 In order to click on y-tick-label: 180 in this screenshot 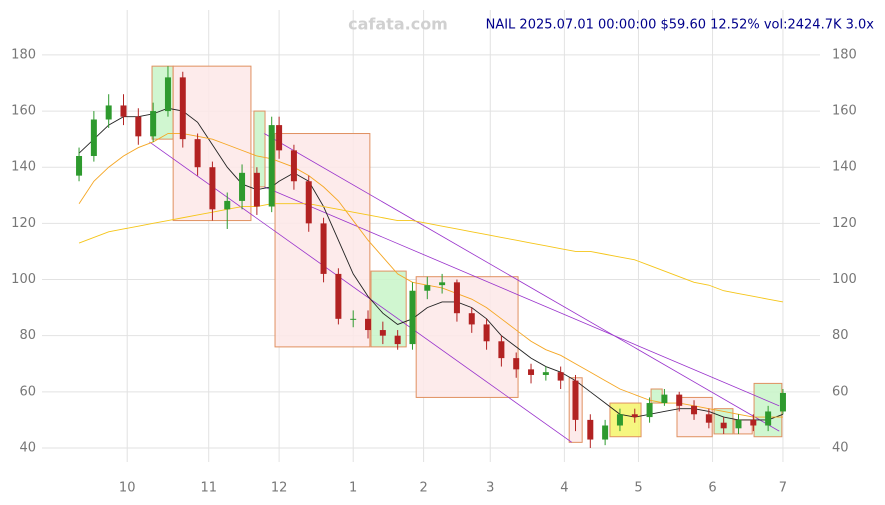, I will do `click(23, 54)`.